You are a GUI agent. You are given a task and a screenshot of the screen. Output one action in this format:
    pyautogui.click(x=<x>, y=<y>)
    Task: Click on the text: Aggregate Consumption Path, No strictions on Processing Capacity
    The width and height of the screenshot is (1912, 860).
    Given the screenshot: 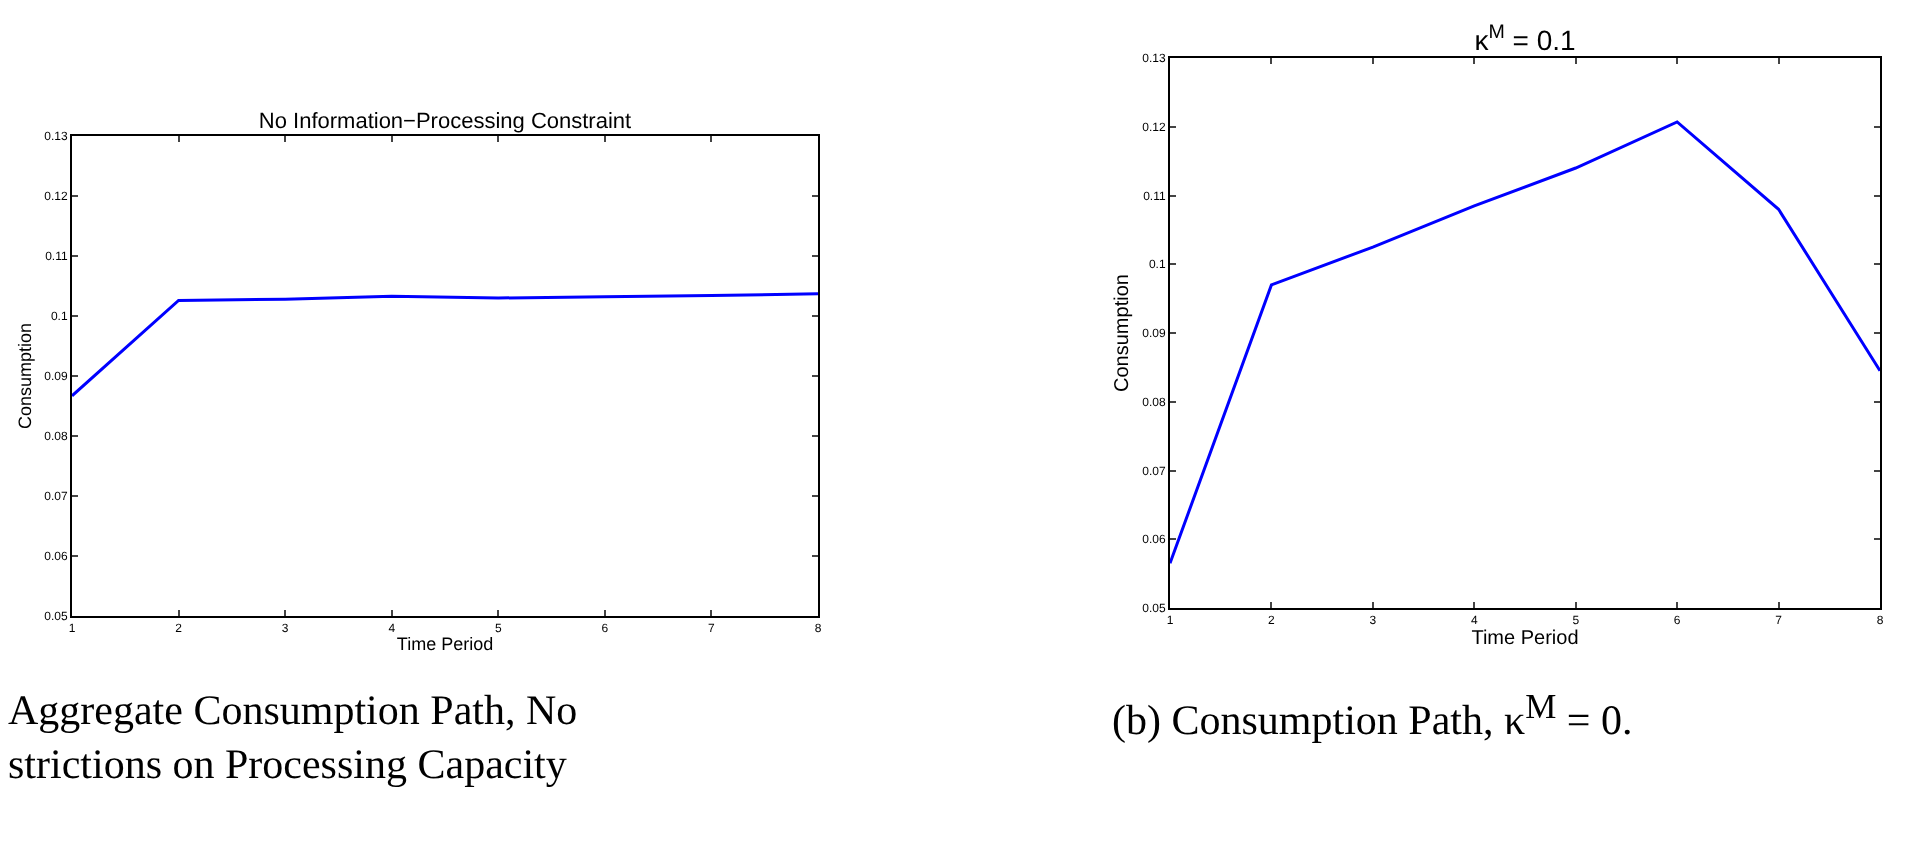 What is the action you would take?
    pyautogui.click(x=293, y=738)
    